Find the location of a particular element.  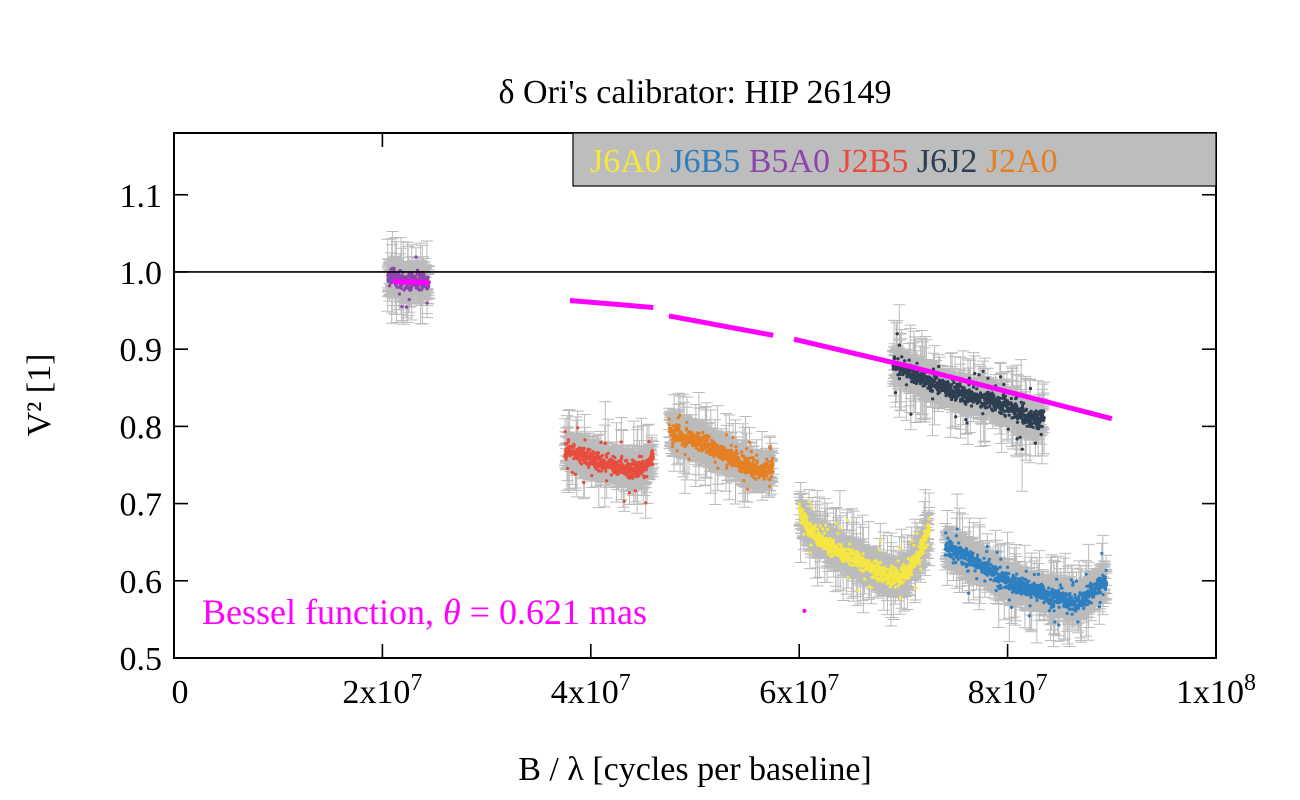

series-j2a0 is located at coordinates (721, 452).